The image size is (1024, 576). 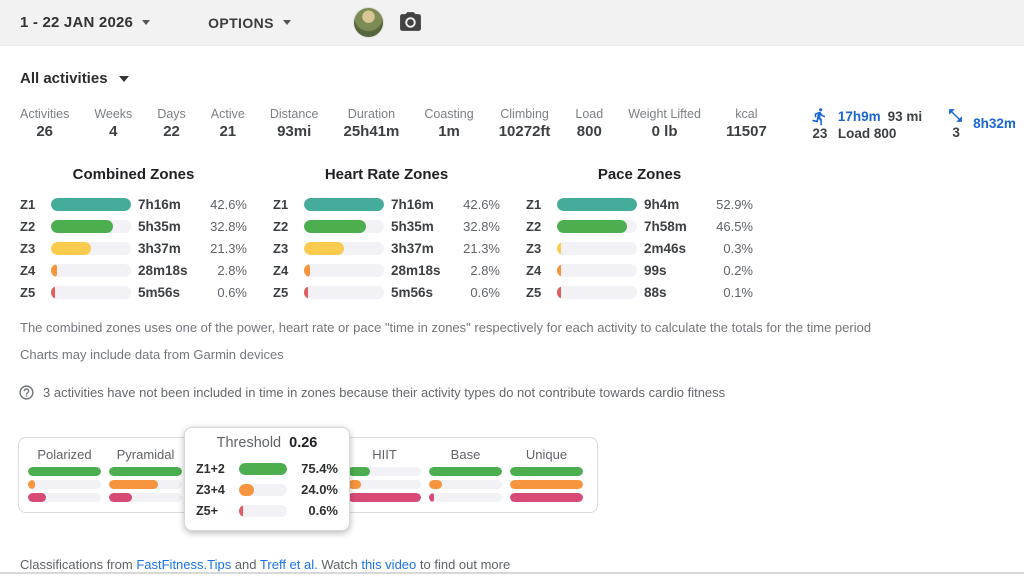 I want to click on date-range-selector: 1 - 22 JAN 2026, so click(x=85, y=22).